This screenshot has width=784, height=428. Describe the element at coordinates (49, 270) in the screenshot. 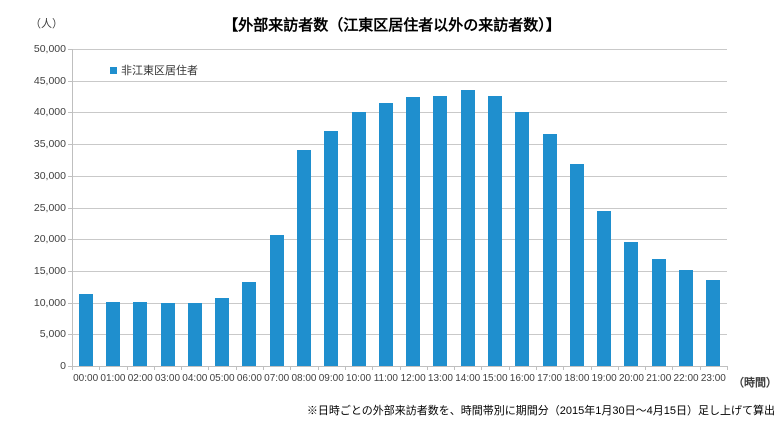

I see `y-axis-label: 15,000` at that location.